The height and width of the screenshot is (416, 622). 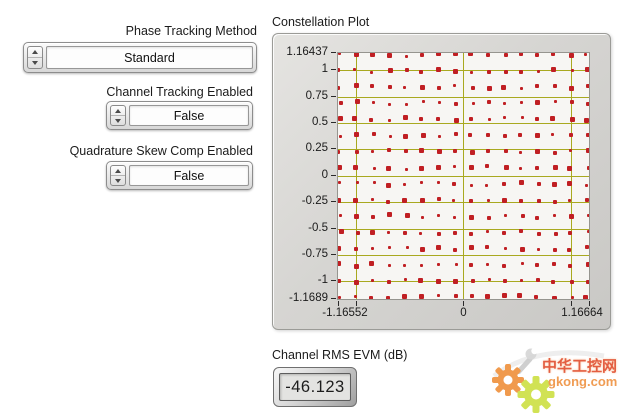 I want to click on quadrature-skew-comp-enabled-control: False, so click(x=179, y=175).